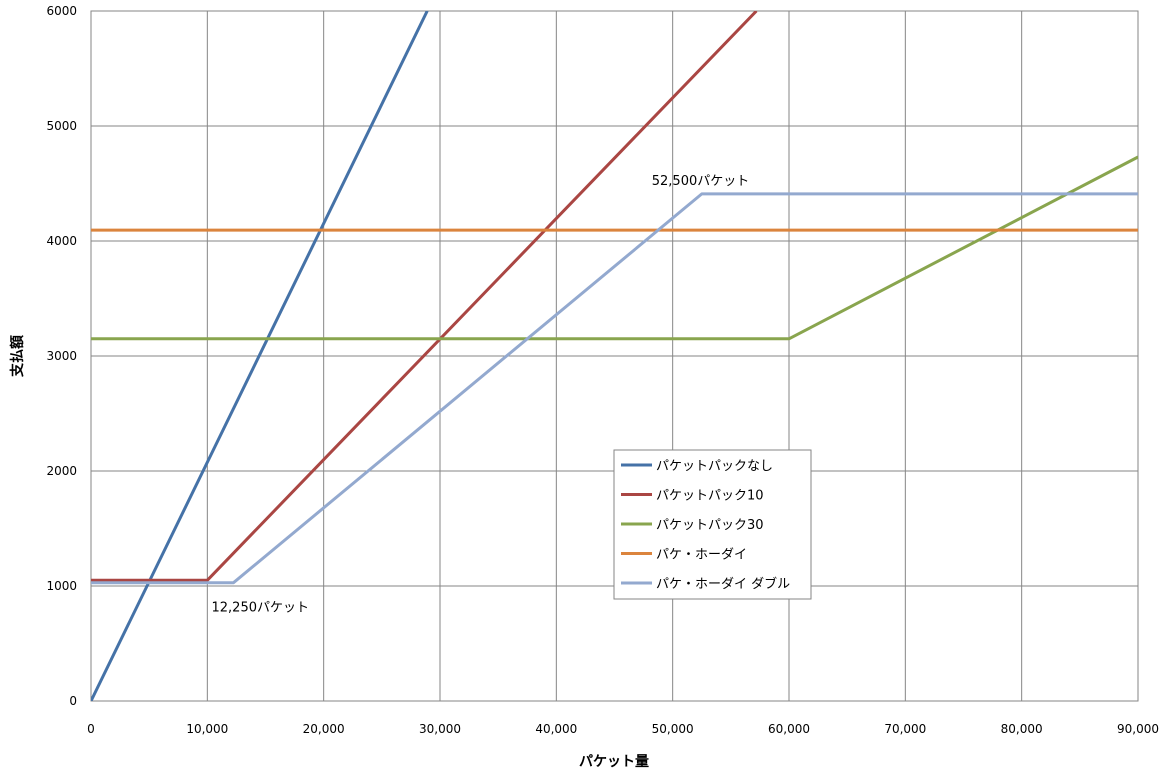 The image size is (1174, 776). What do you see at coordinates (556, 729) in the screenshot?
I see `x-tick-label: 40,000` at bounding box center [556, 729].